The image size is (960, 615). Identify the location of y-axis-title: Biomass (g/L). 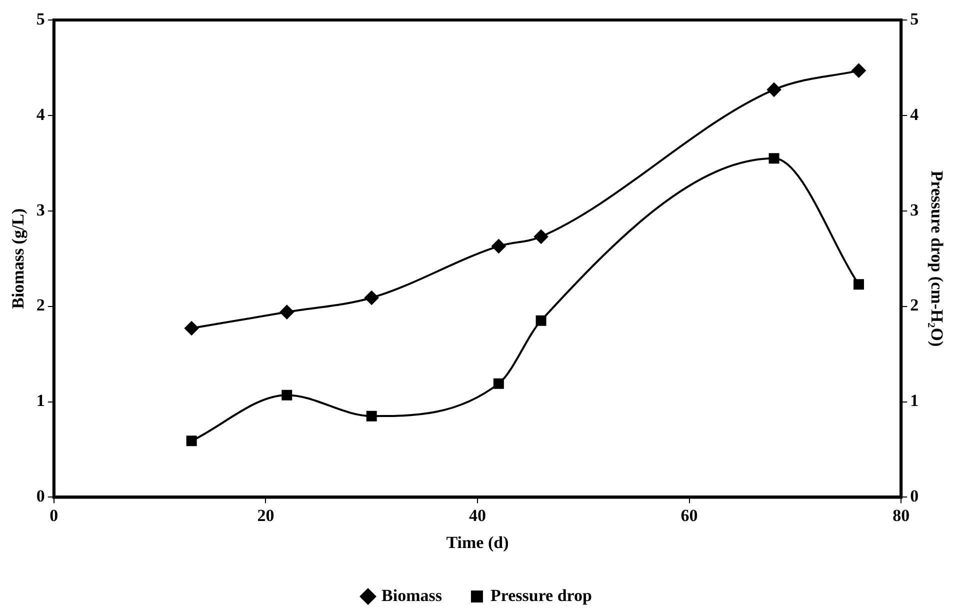
(18, 258).